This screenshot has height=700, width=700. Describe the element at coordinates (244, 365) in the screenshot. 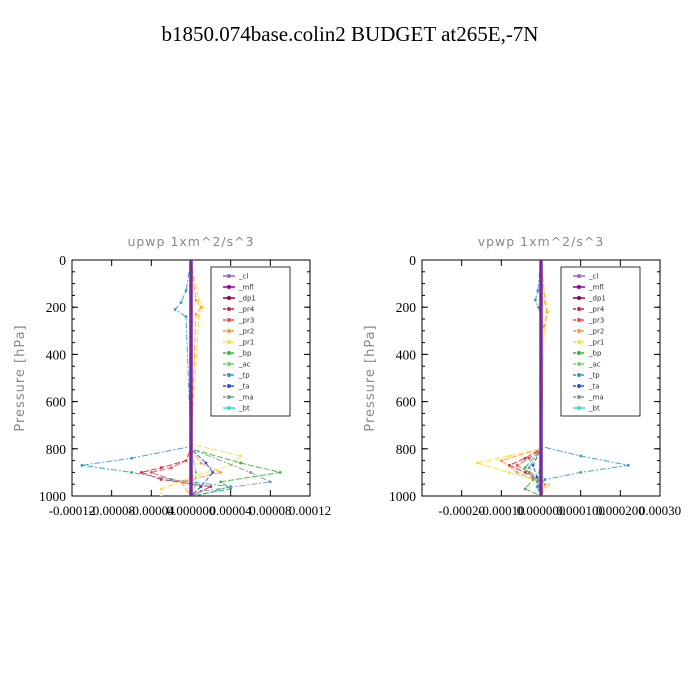

I see `legend-label: _ac` at that location.